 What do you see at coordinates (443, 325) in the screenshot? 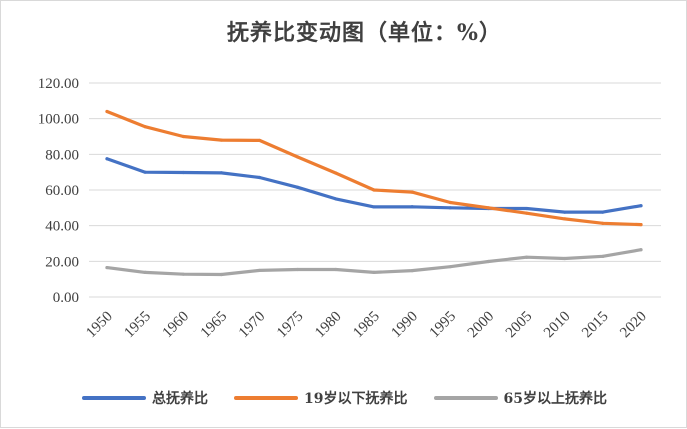
I see `x-tick-label: 1995` at bounding box center [443, 325].